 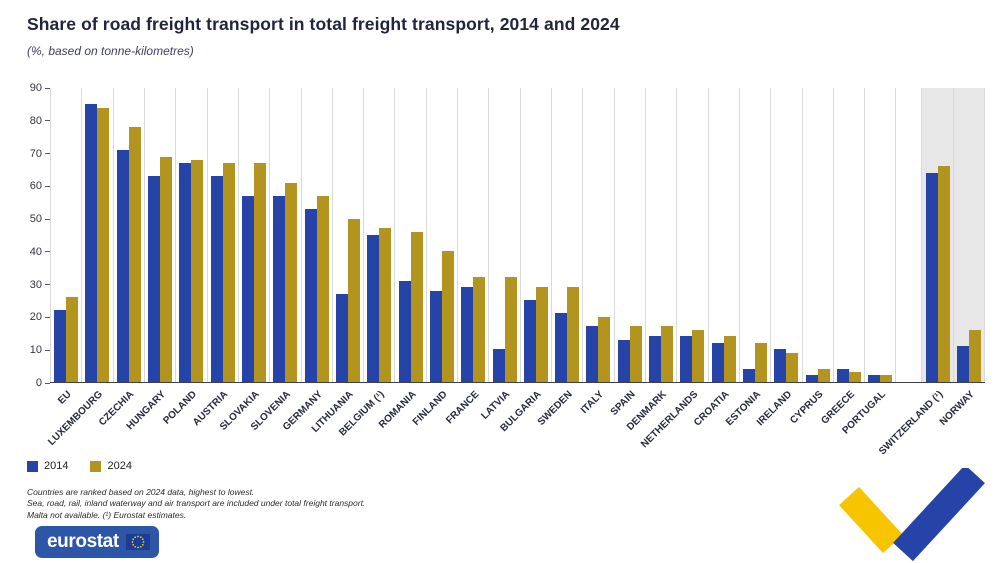 What do you see at coordinates (67, 247) in the screenshot?
I see `bar-group-eu: EU` at bounding box center [67, 247].